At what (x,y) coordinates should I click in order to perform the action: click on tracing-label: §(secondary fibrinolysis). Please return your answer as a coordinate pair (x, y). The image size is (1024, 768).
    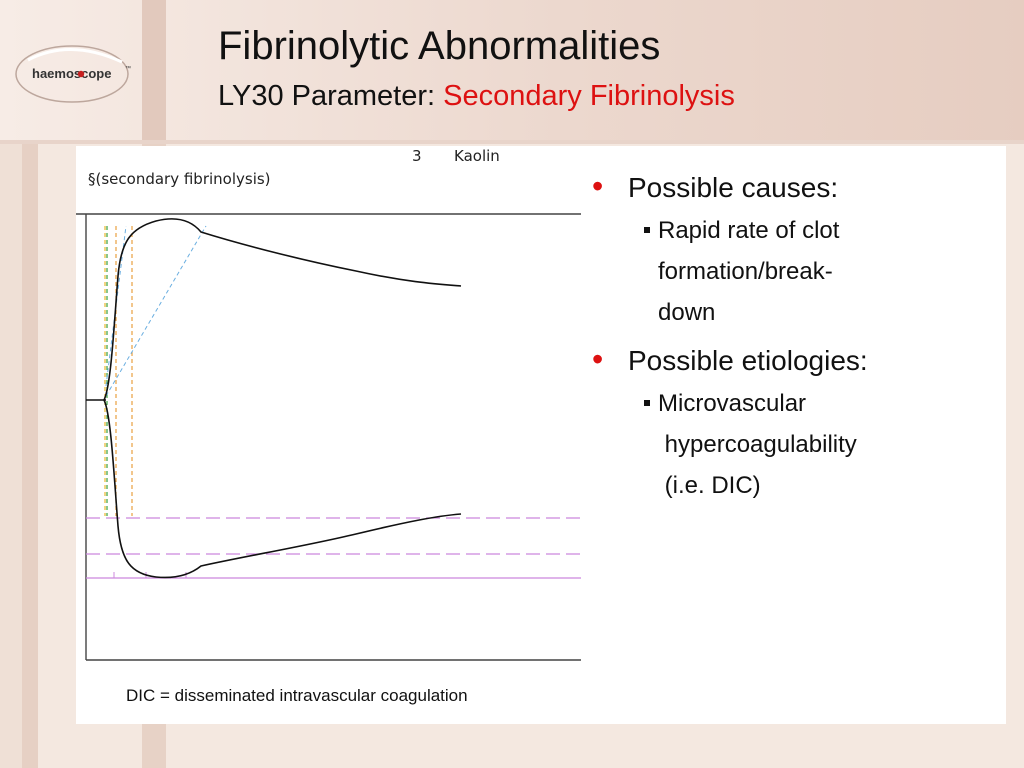
    Looking at the image, I should click on (179, 179).